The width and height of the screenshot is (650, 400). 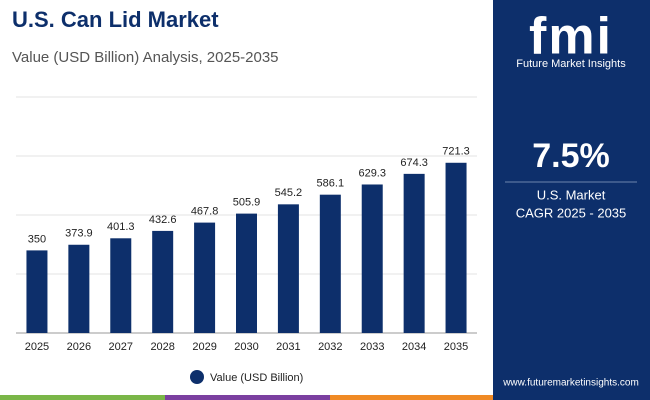 What do you see at coordinates (247, 203) in the screenshot?
I see `data-label: 505.9` at bounding box center [247, 203].